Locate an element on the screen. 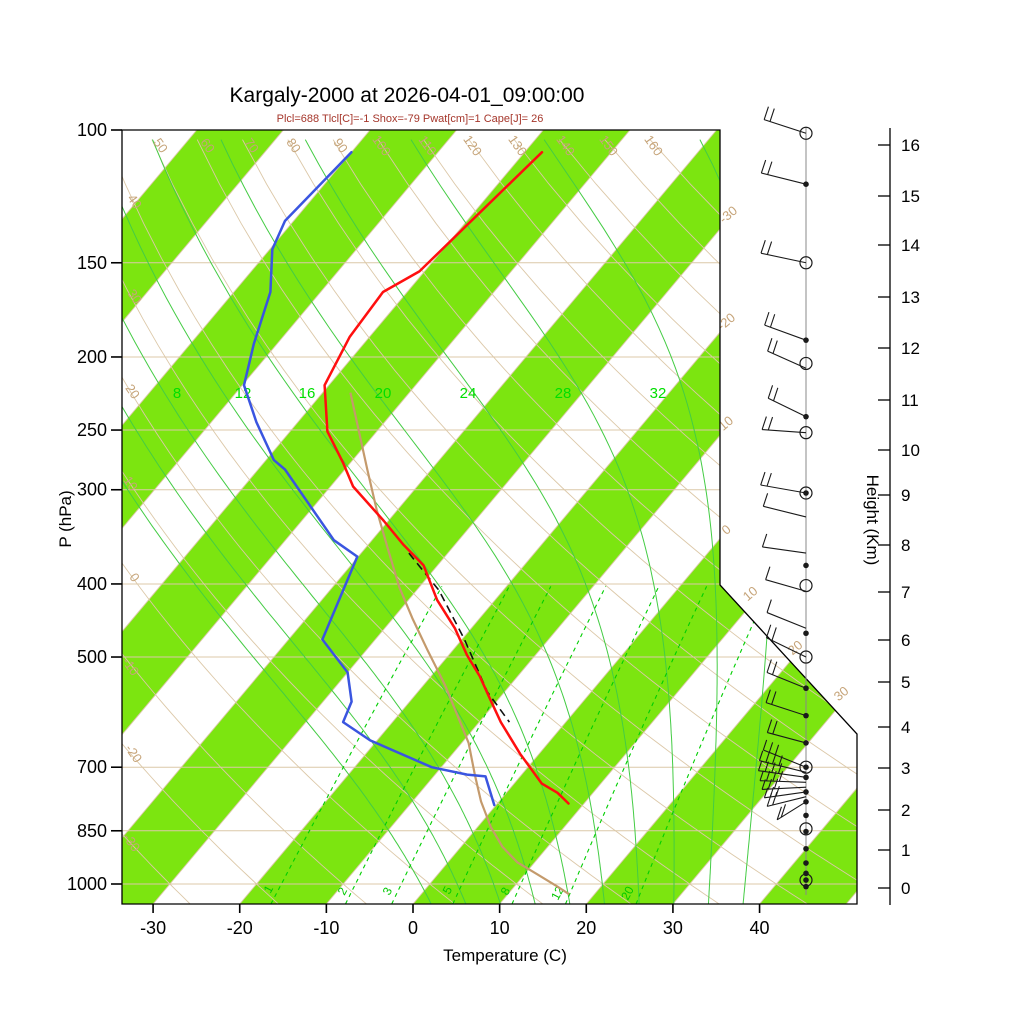 The height and width of the screenshot is (1024, 1024). svg-text: 70 is located at coordinates (251, 145).